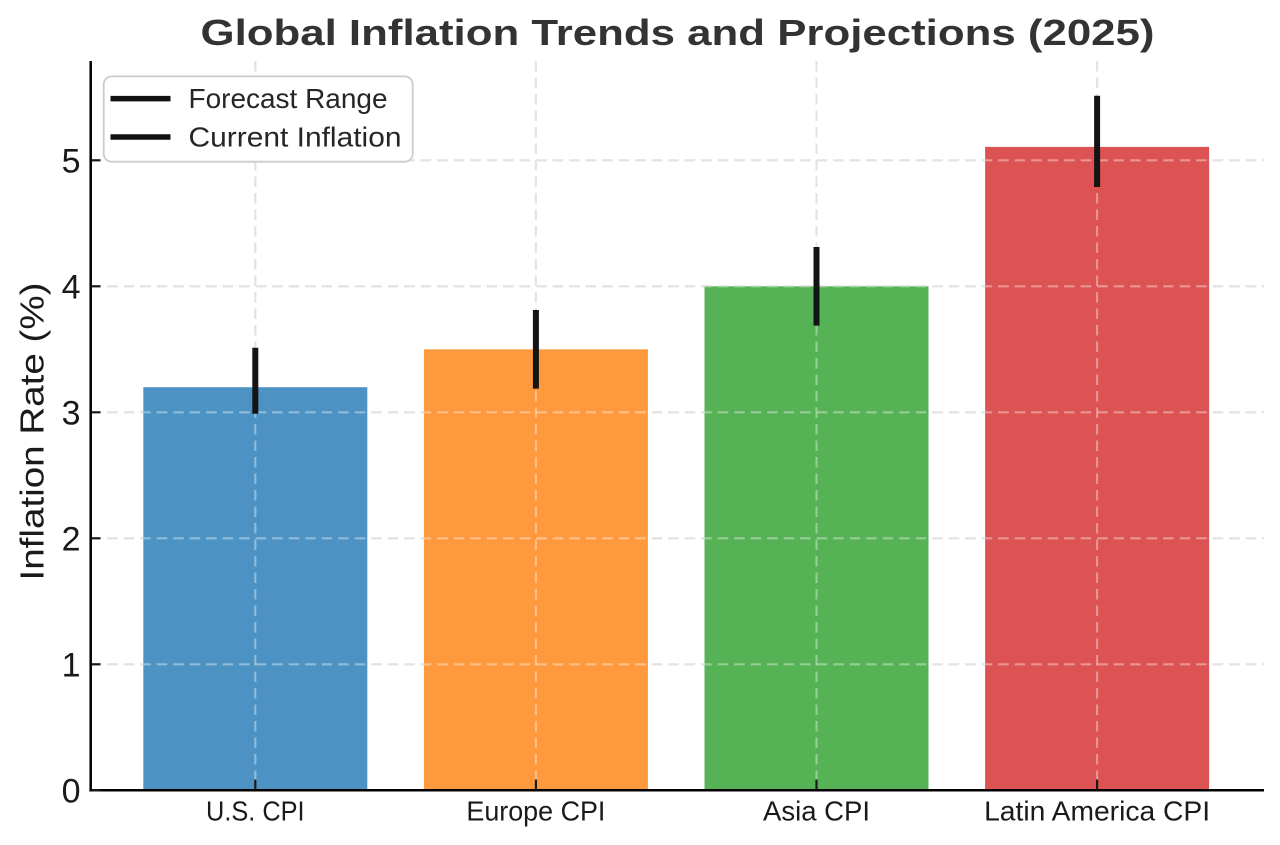  I want to click on svg-text: Forecast Range, so click(288, 98).